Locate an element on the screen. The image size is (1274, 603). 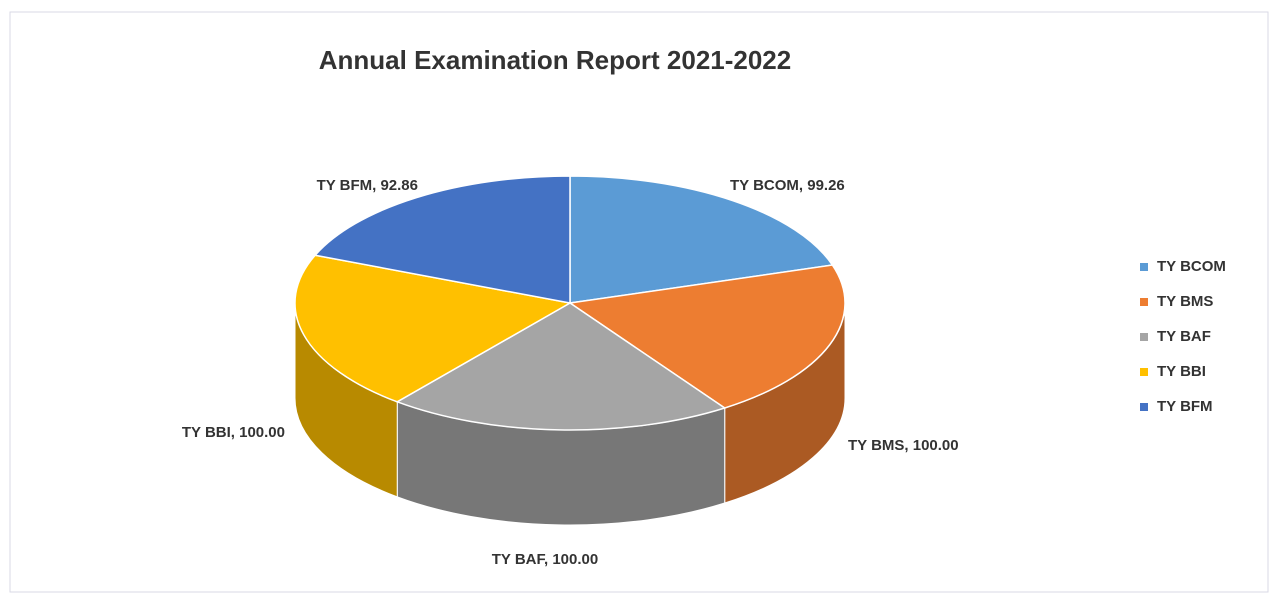
chart-title: Annual Examination Report 2021-2022 is located at coordinates (555, 60).